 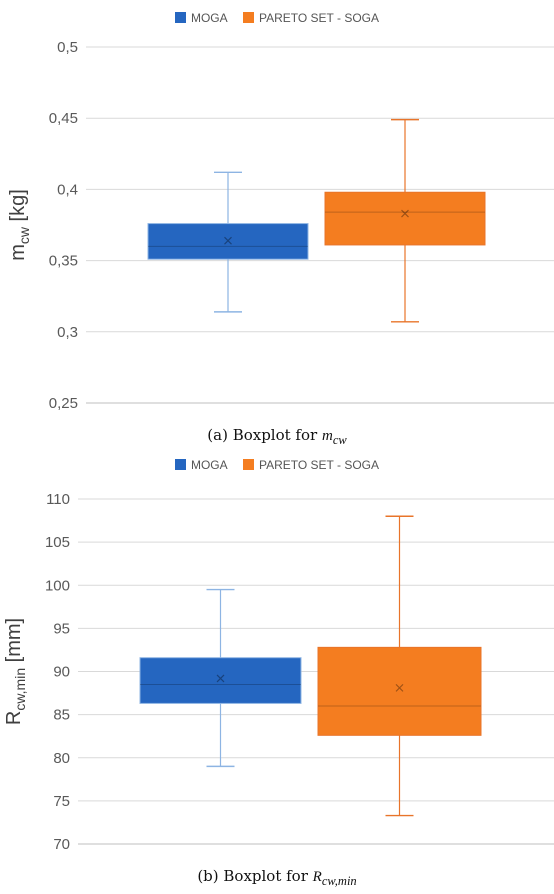 I want to click on legend-b: MOGA PARETO SET - SOGA, so click(x=277, y=464).